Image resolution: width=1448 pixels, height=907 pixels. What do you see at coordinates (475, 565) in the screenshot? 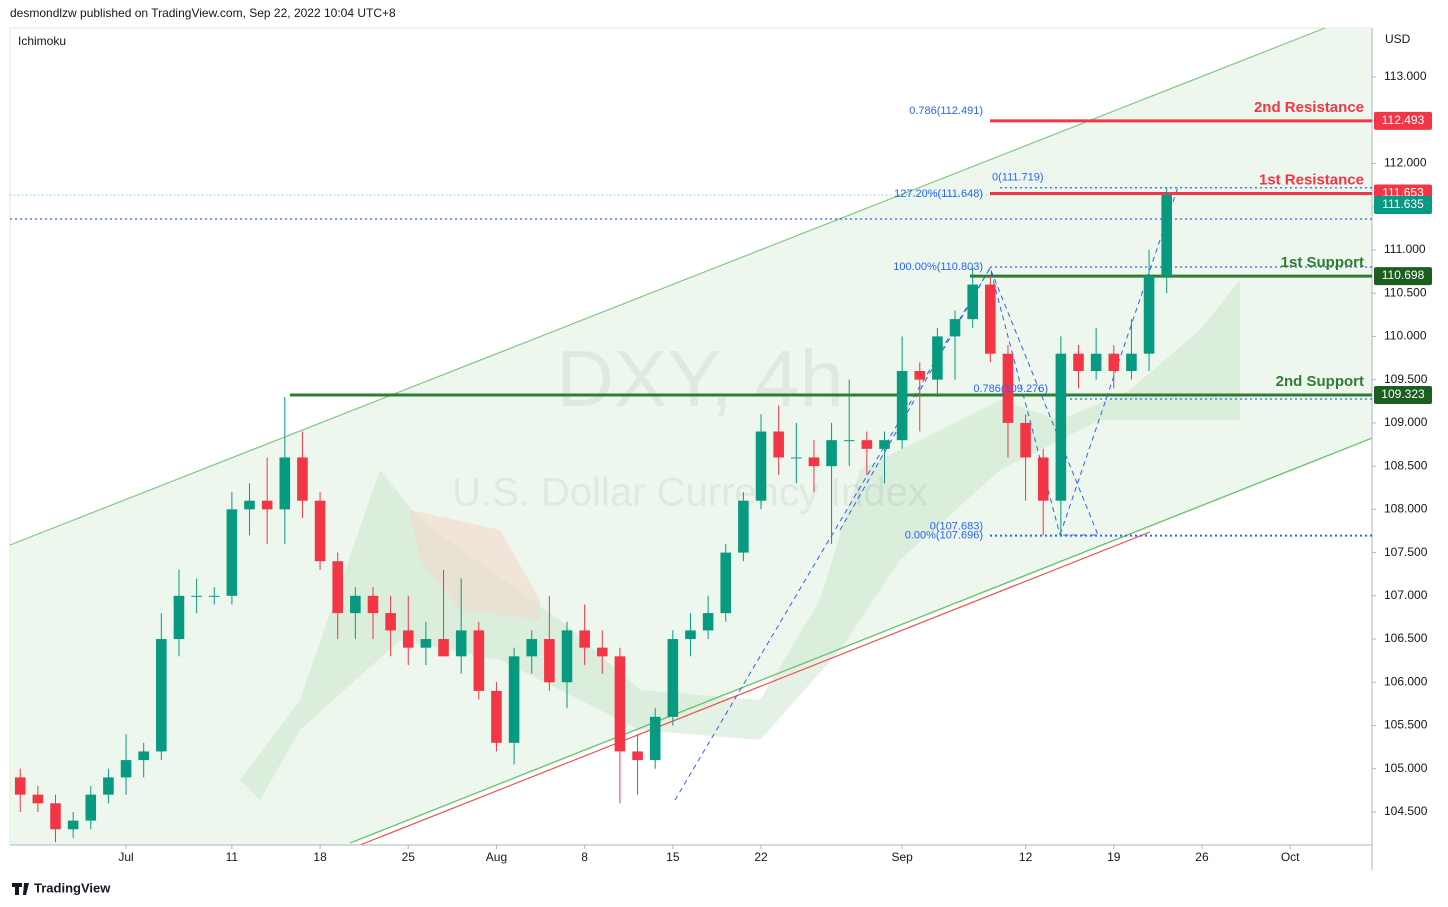
I see `ichimoku-cloud` at bounding box center [475, 565].